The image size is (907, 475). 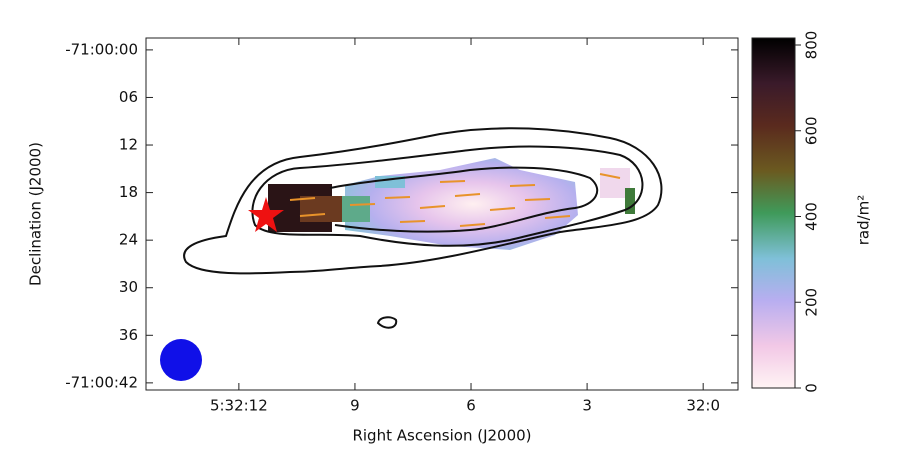 What do you see at coordinates (128, 335) in the screenshot?
I see `y-tick-label: 36` at bounding box center [128, 335].